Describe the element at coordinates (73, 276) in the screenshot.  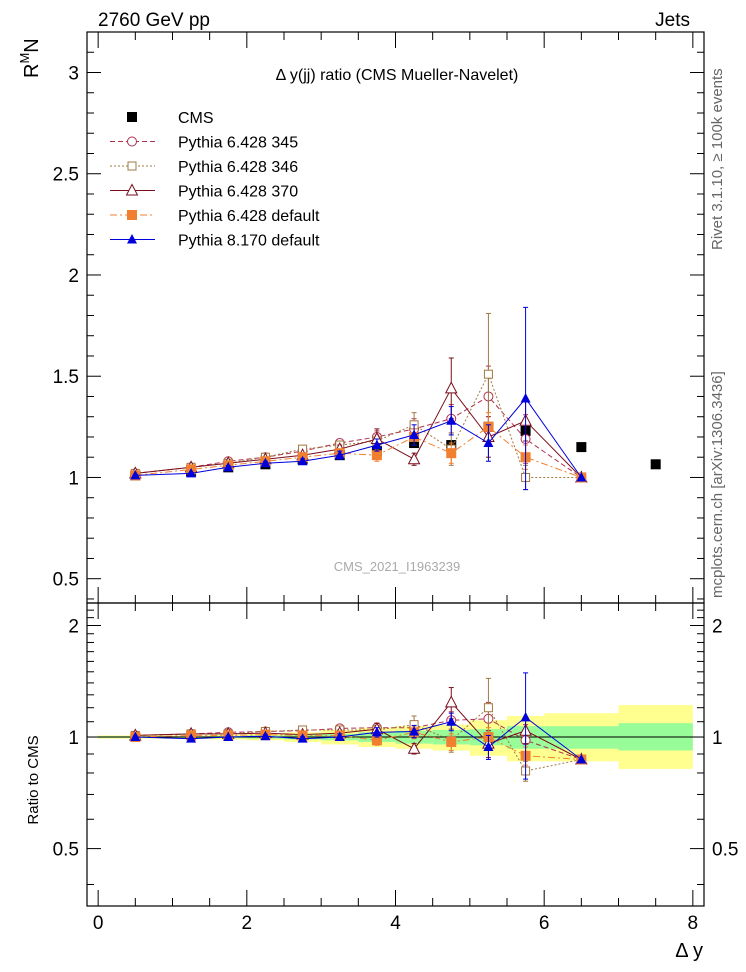
I see `main-y-tick-label: 2` at that location.